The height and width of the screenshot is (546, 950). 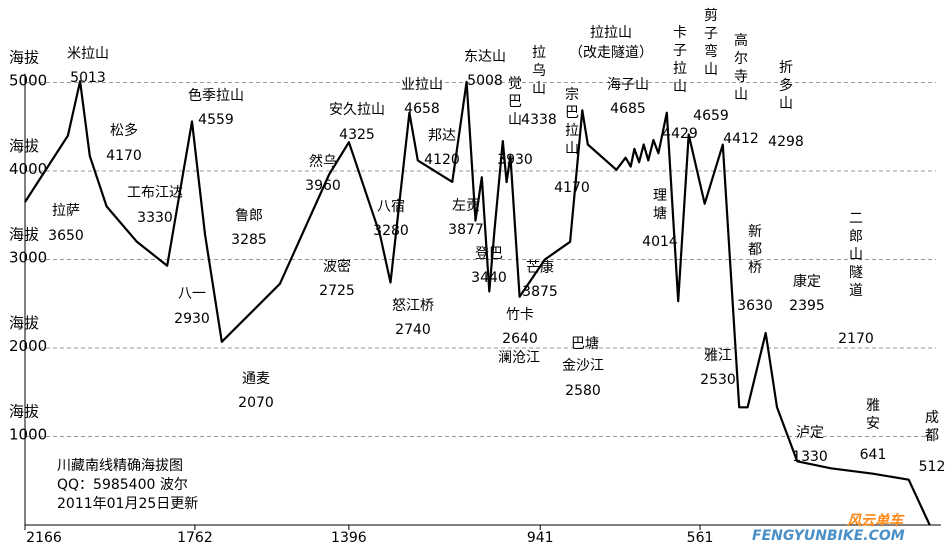 What do you see at coordinates (357, 110) in the screenshot?
I see `place-10-name: 安久拉山` at bounding box center [357, 110].